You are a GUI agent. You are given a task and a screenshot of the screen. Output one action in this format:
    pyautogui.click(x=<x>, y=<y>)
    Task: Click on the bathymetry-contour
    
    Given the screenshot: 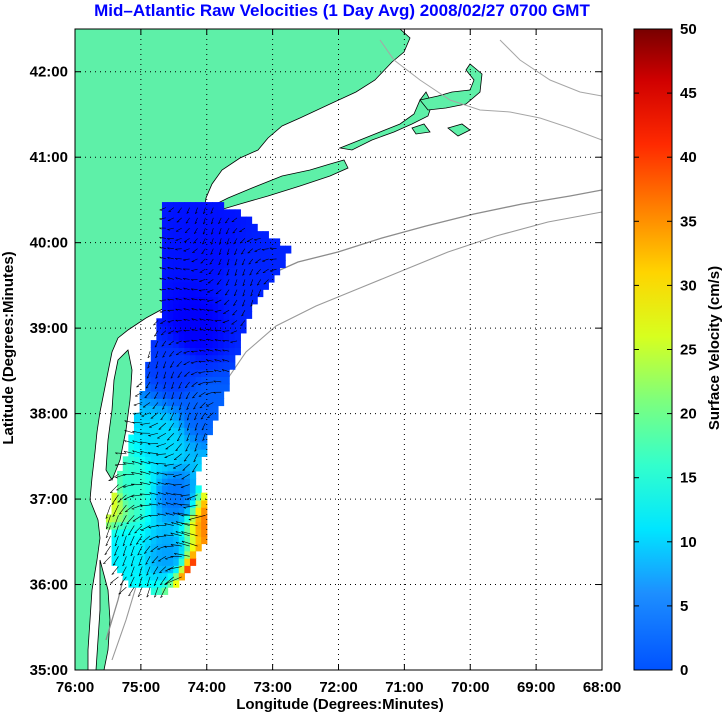 What is the action you would take?
    pyautogui.click(x=490, y=90)
    